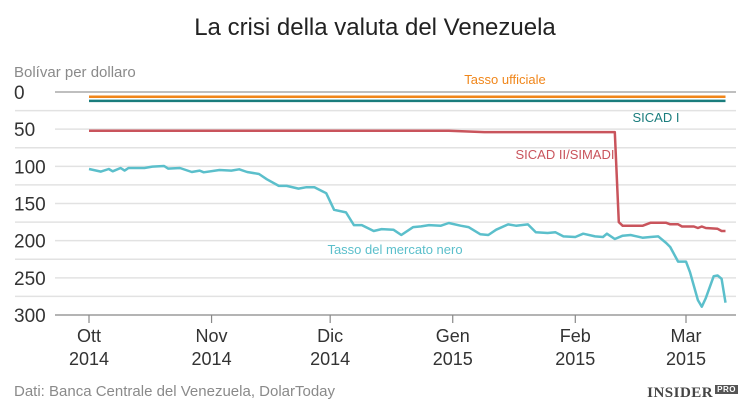  Describe the element at coordinates (565, 154) in the screenshot. I see `series-label-sicad-ii-simadi: SICAD II/SIMADI` at that location.